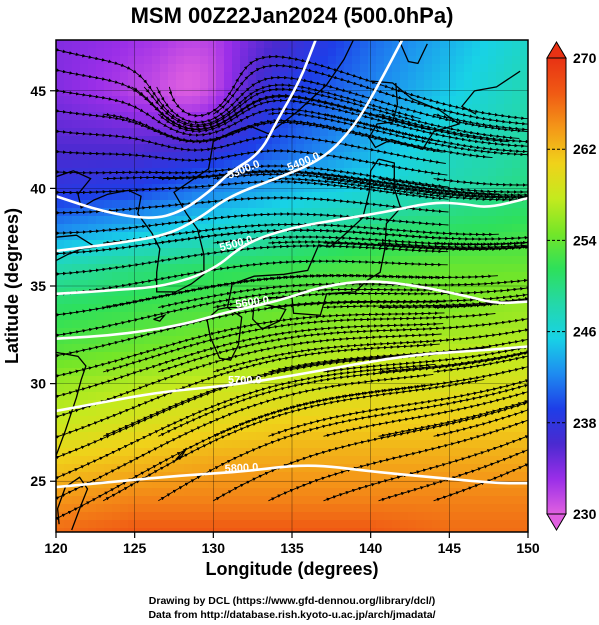 This screenshot has height=625, width=599. What do you see at coordinates (245, 381) in the screenshot?
I see `height-contour-label: 5700.0` at bounding box center [245, 381].